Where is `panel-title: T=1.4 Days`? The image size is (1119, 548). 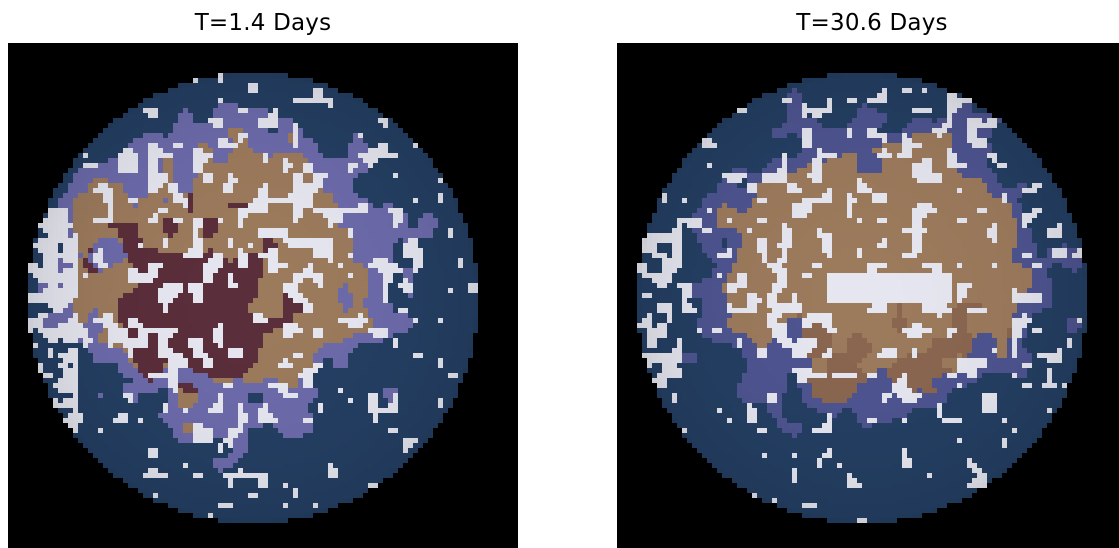 panel-title: T=1.4 Days is located at coordinates (263, 23).